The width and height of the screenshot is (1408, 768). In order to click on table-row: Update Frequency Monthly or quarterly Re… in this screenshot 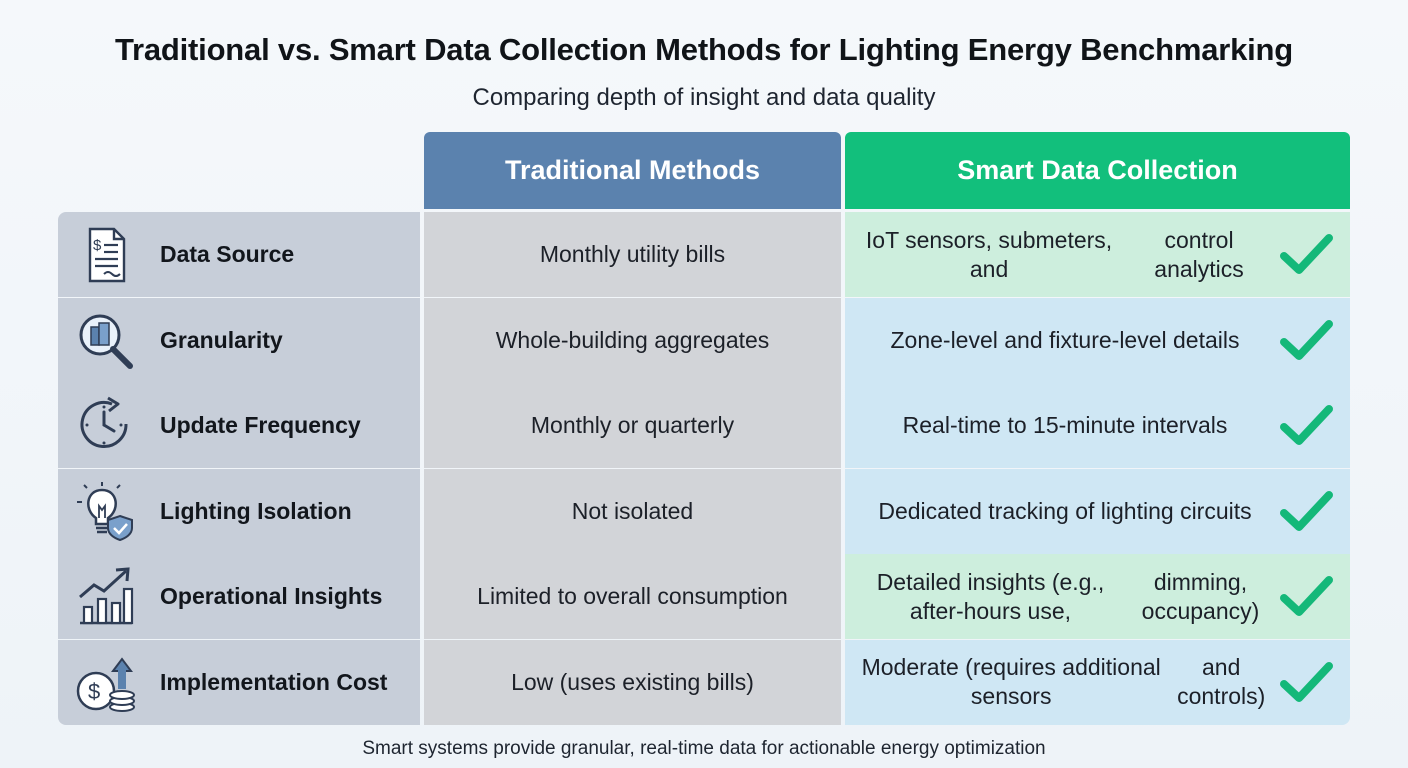, I will do `click(704, 425)`.